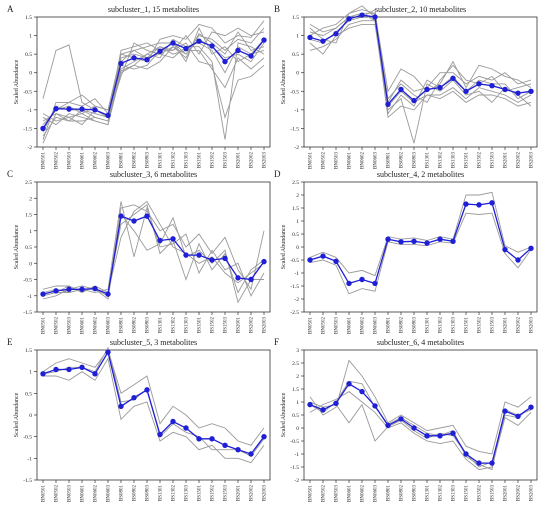 Image resolution: width=550 pixels, height=515 pixels. Describe the element at coordinates (337, 493) in the screenshot. I see `x-tick-label: BN0503` at that location.